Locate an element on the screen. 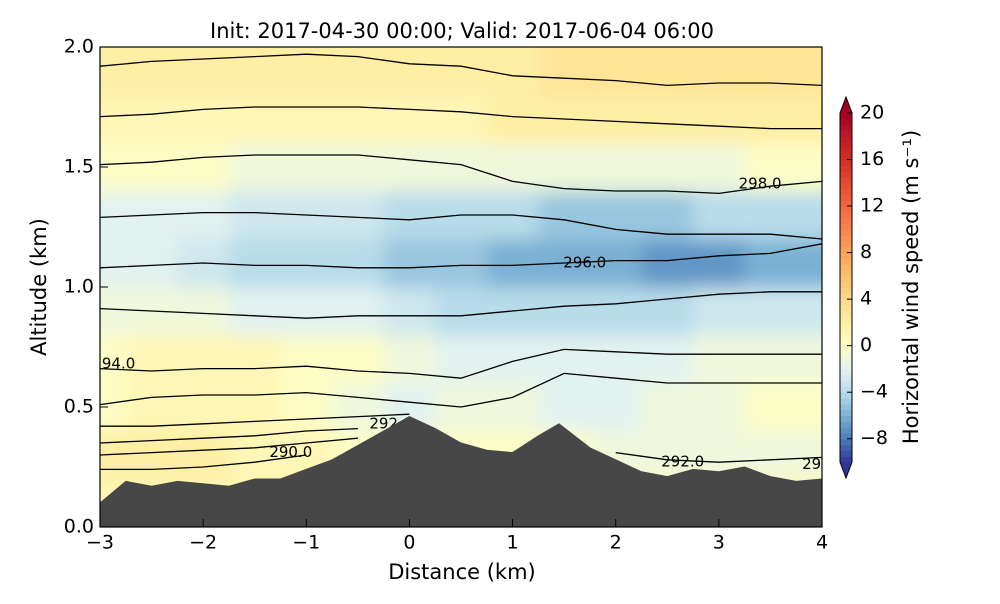  colorbar-tick-label: 4 is located at coordinates (866, 299).